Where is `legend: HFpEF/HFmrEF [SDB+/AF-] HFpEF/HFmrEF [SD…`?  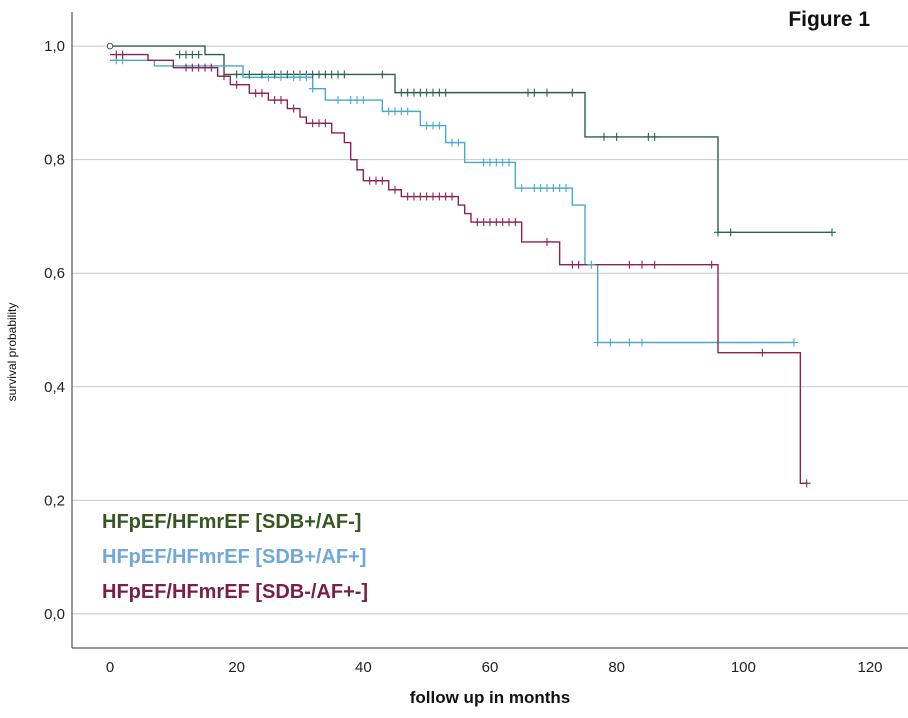
legend: HFpEF/HFmrEF [SDB+/AF-] HFpEF/HFmrEF [SD… is located at coordinates (235, 557).